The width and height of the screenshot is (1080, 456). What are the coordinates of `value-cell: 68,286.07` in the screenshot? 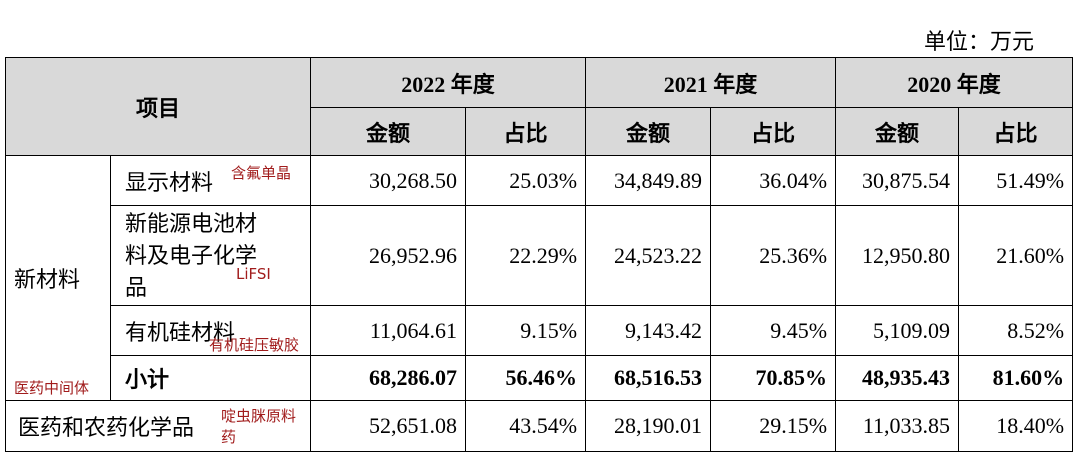 It's located at (388, 378).